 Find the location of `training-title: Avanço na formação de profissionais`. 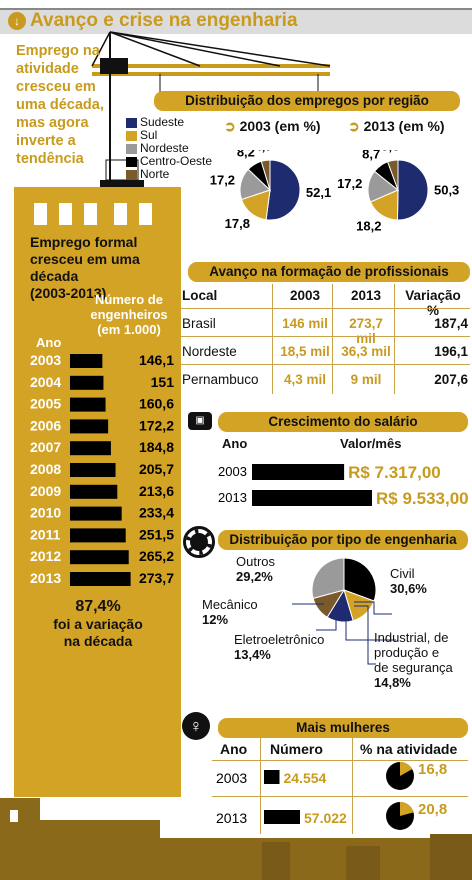

training-title: Avanço na formação de profissionais is located at coordinates (329, 272).